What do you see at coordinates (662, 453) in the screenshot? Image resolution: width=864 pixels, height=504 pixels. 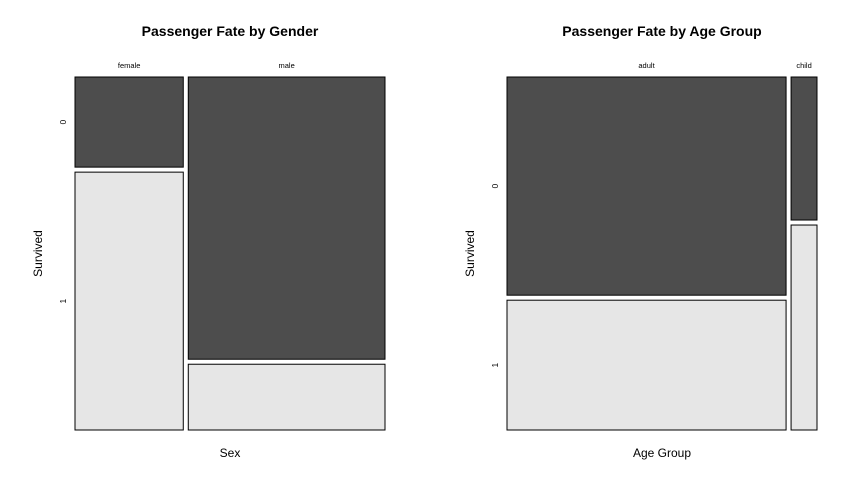 I see `x-axis-label: Age Group` at bounding box center [662, 453].